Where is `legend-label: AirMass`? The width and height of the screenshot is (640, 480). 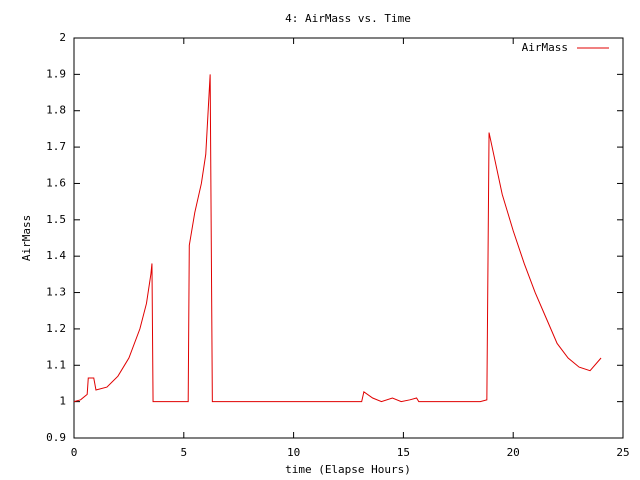
legend-label: AirMass is located at coordinates (545, 47).